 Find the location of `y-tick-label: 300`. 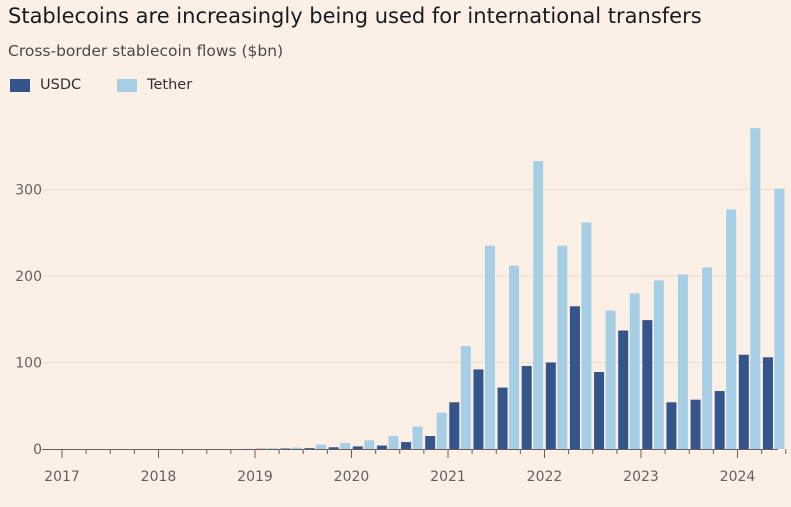

y-tick-label: 300 is located at coordinates (28, 191).